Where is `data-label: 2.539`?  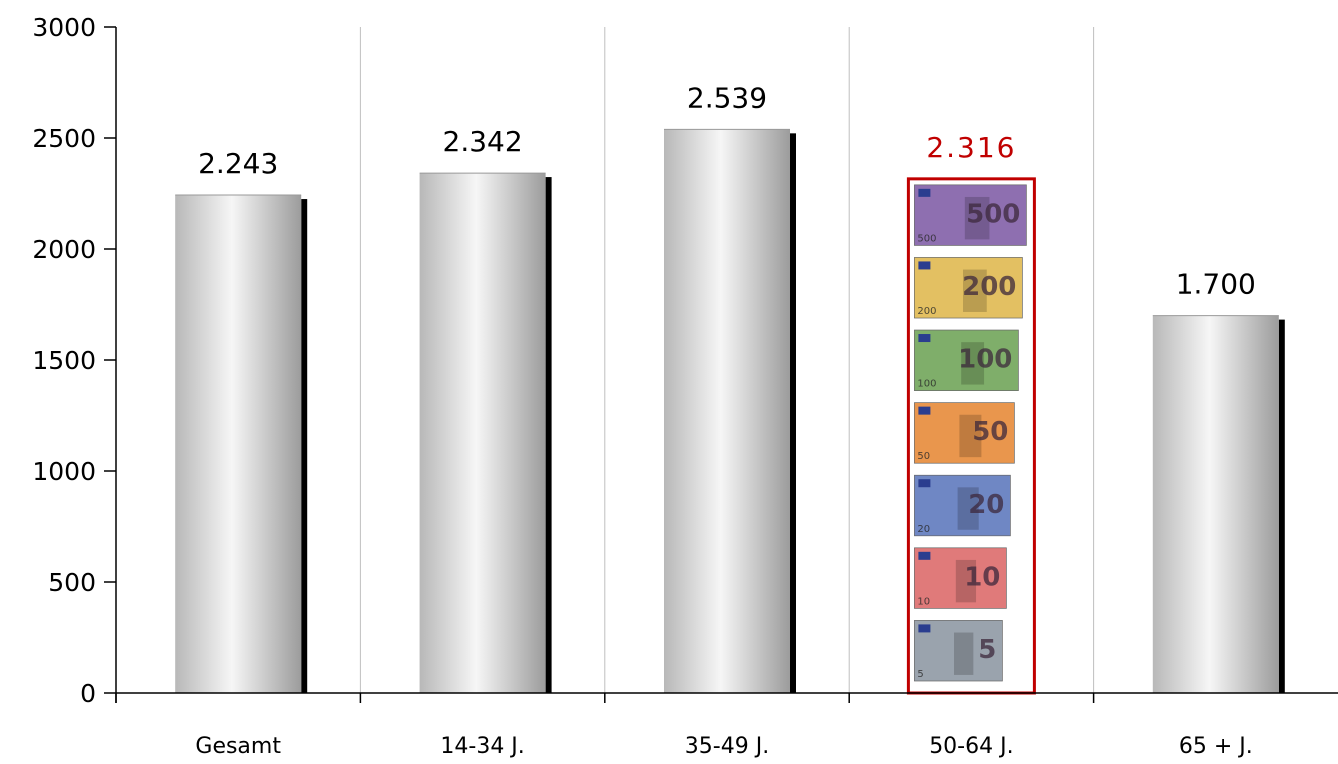 data-label: 2.539 is located at coordinates (727, 97).